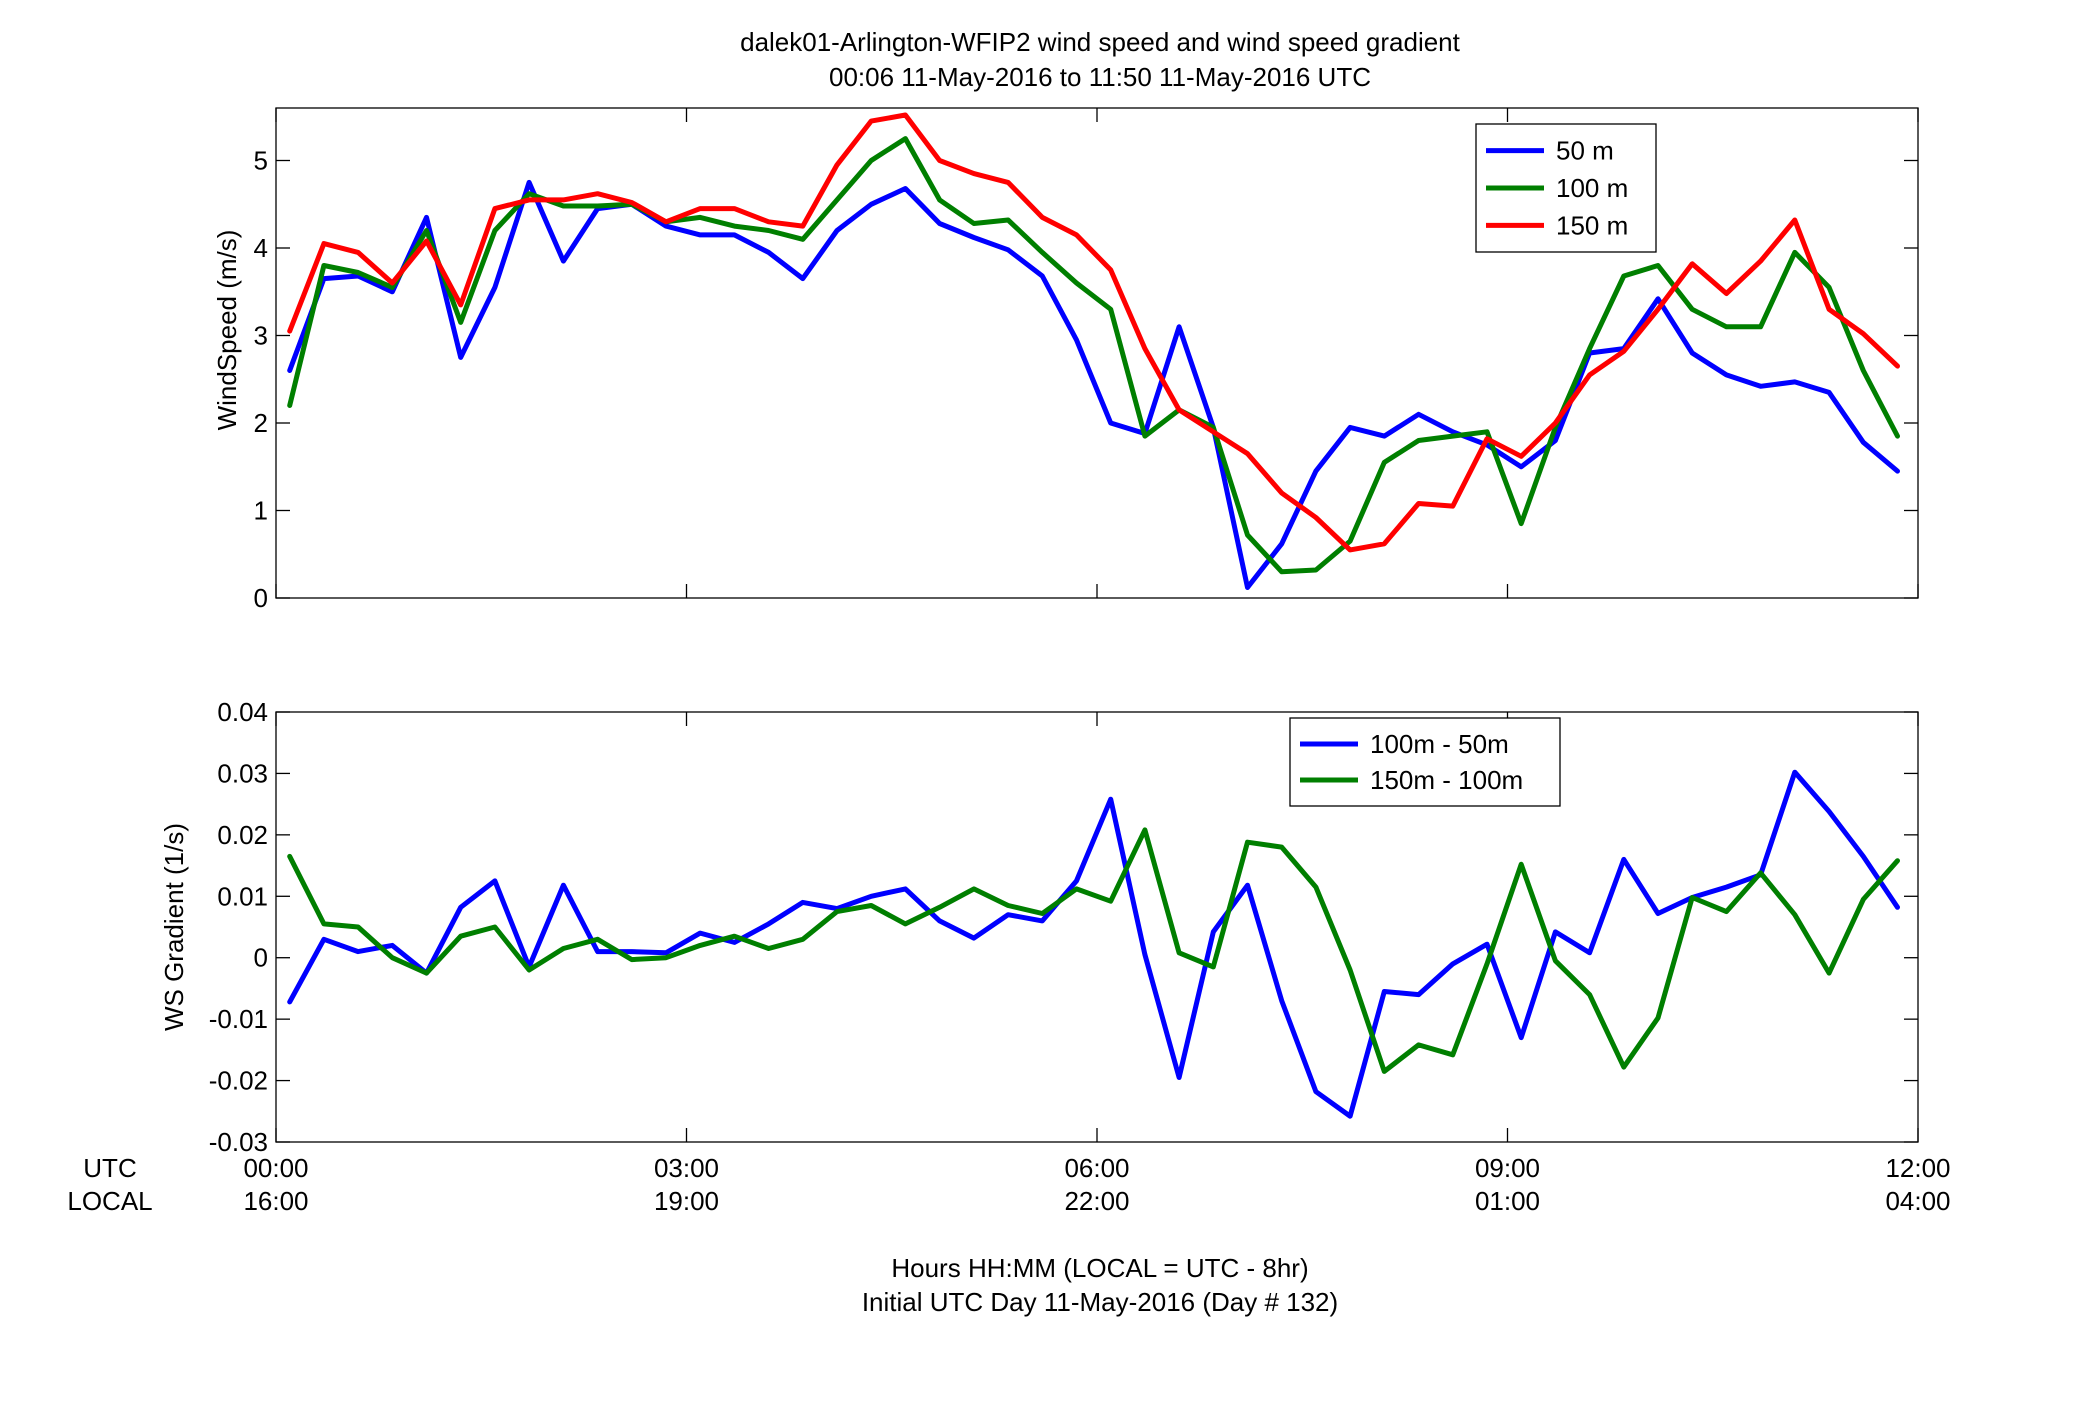 The image size is (2098, 1425). What do you see at coordinates (109, 1168) in the screenshot?
I see `utc-row-label: UTC` at bounding box center [109, 1168].